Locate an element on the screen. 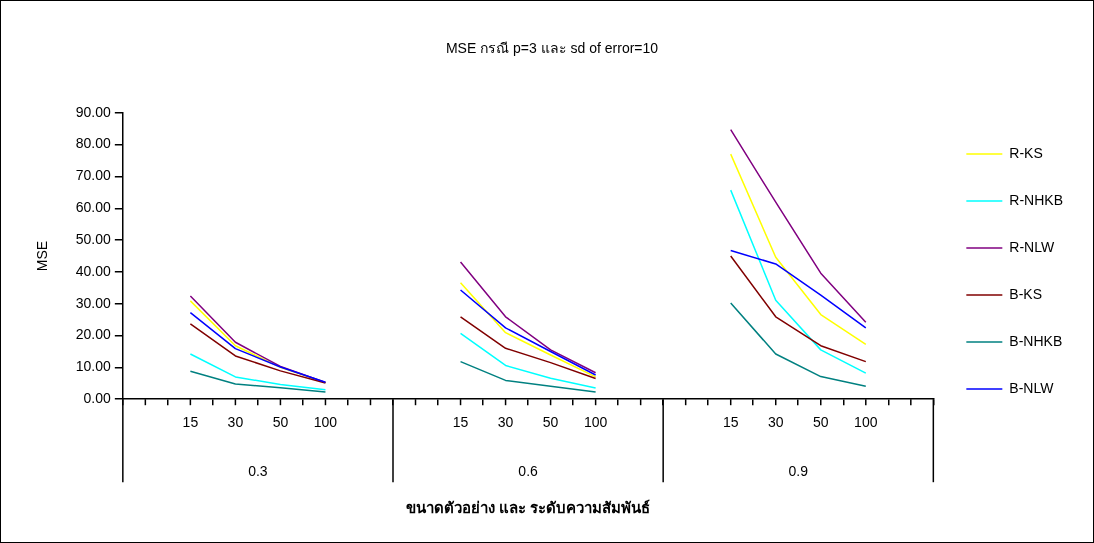 The width and height of the screenshot is (1094, 543). legend-label: R-NHKB is located at coordinates (1036, 199).